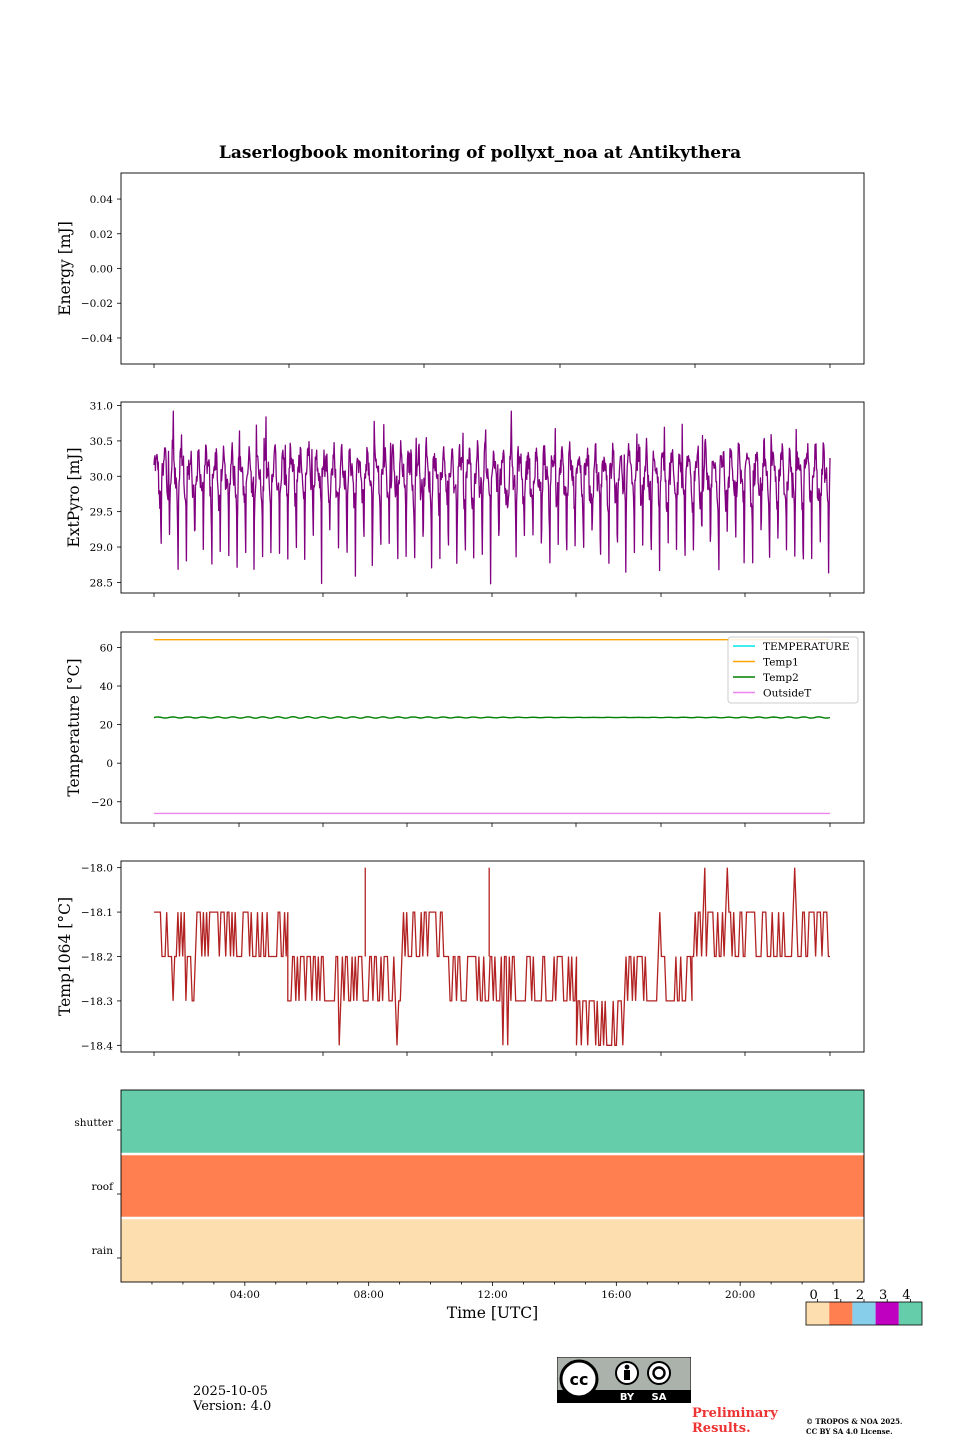 Image resolution: width=960 pixels, height=1440 pixels. I want to click on temp1064-plot-area, so click(492, 956).